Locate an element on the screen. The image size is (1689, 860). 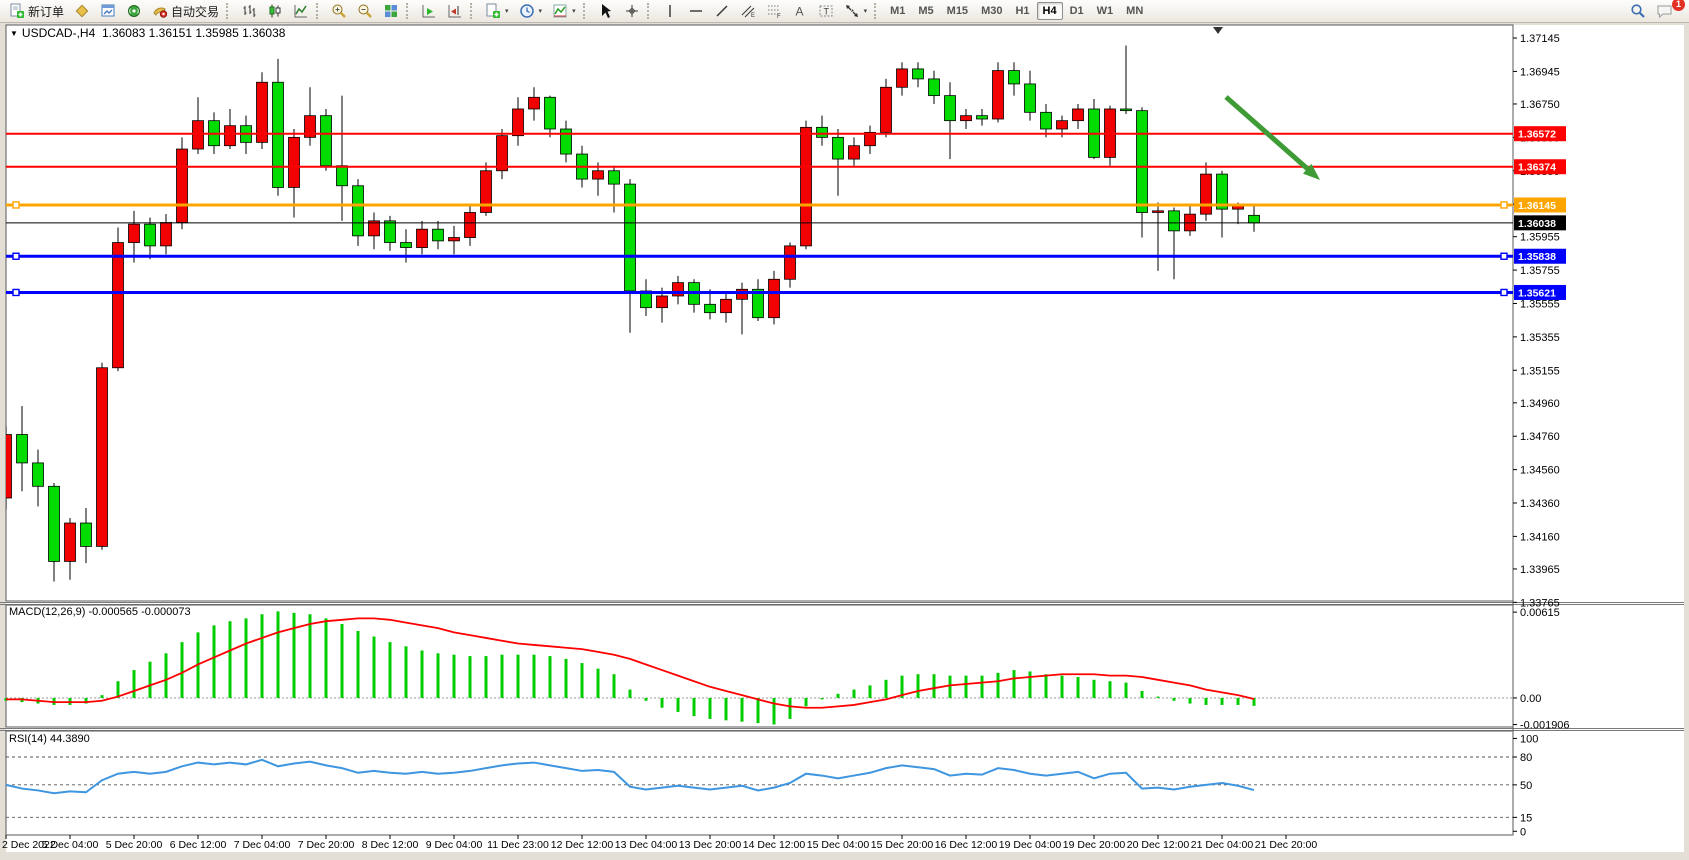
svg-text: 1.36374 is located at coordinates (1537, 168).